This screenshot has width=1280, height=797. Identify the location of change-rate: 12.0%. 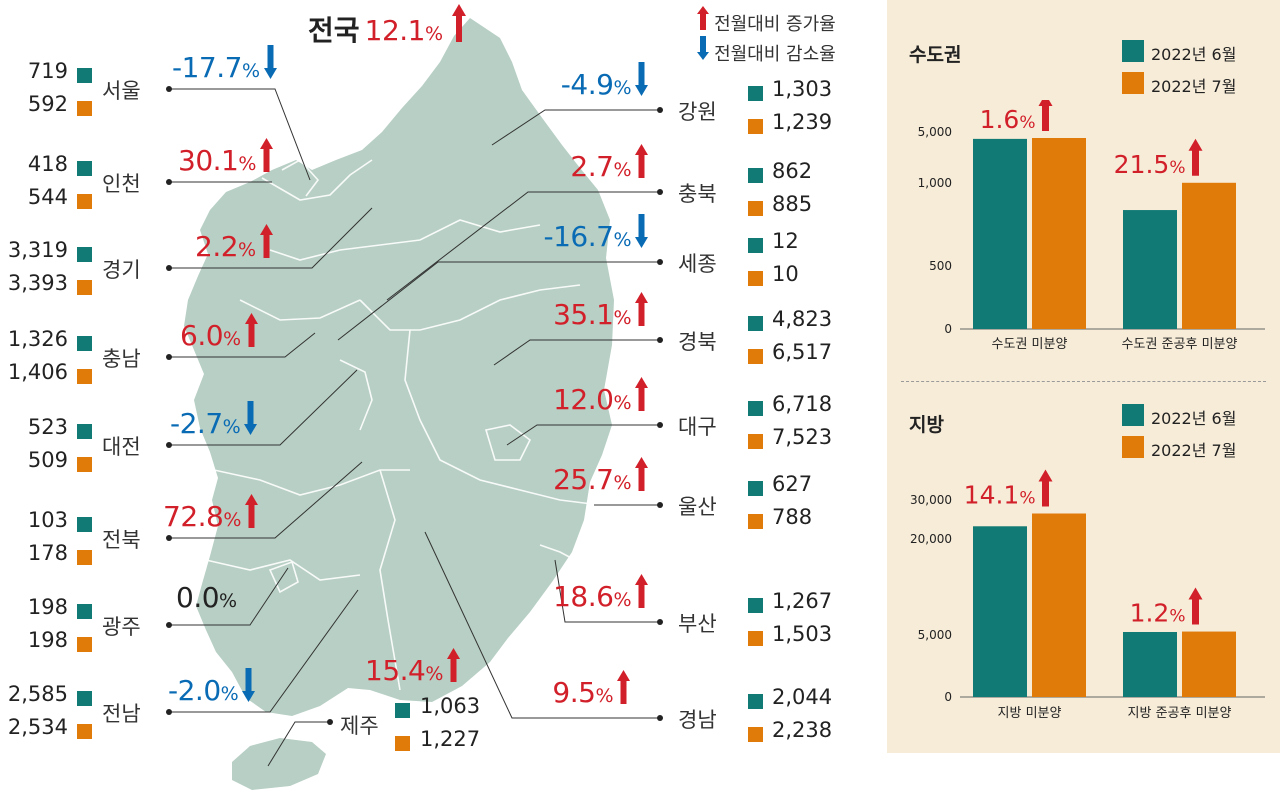
(600, 396).